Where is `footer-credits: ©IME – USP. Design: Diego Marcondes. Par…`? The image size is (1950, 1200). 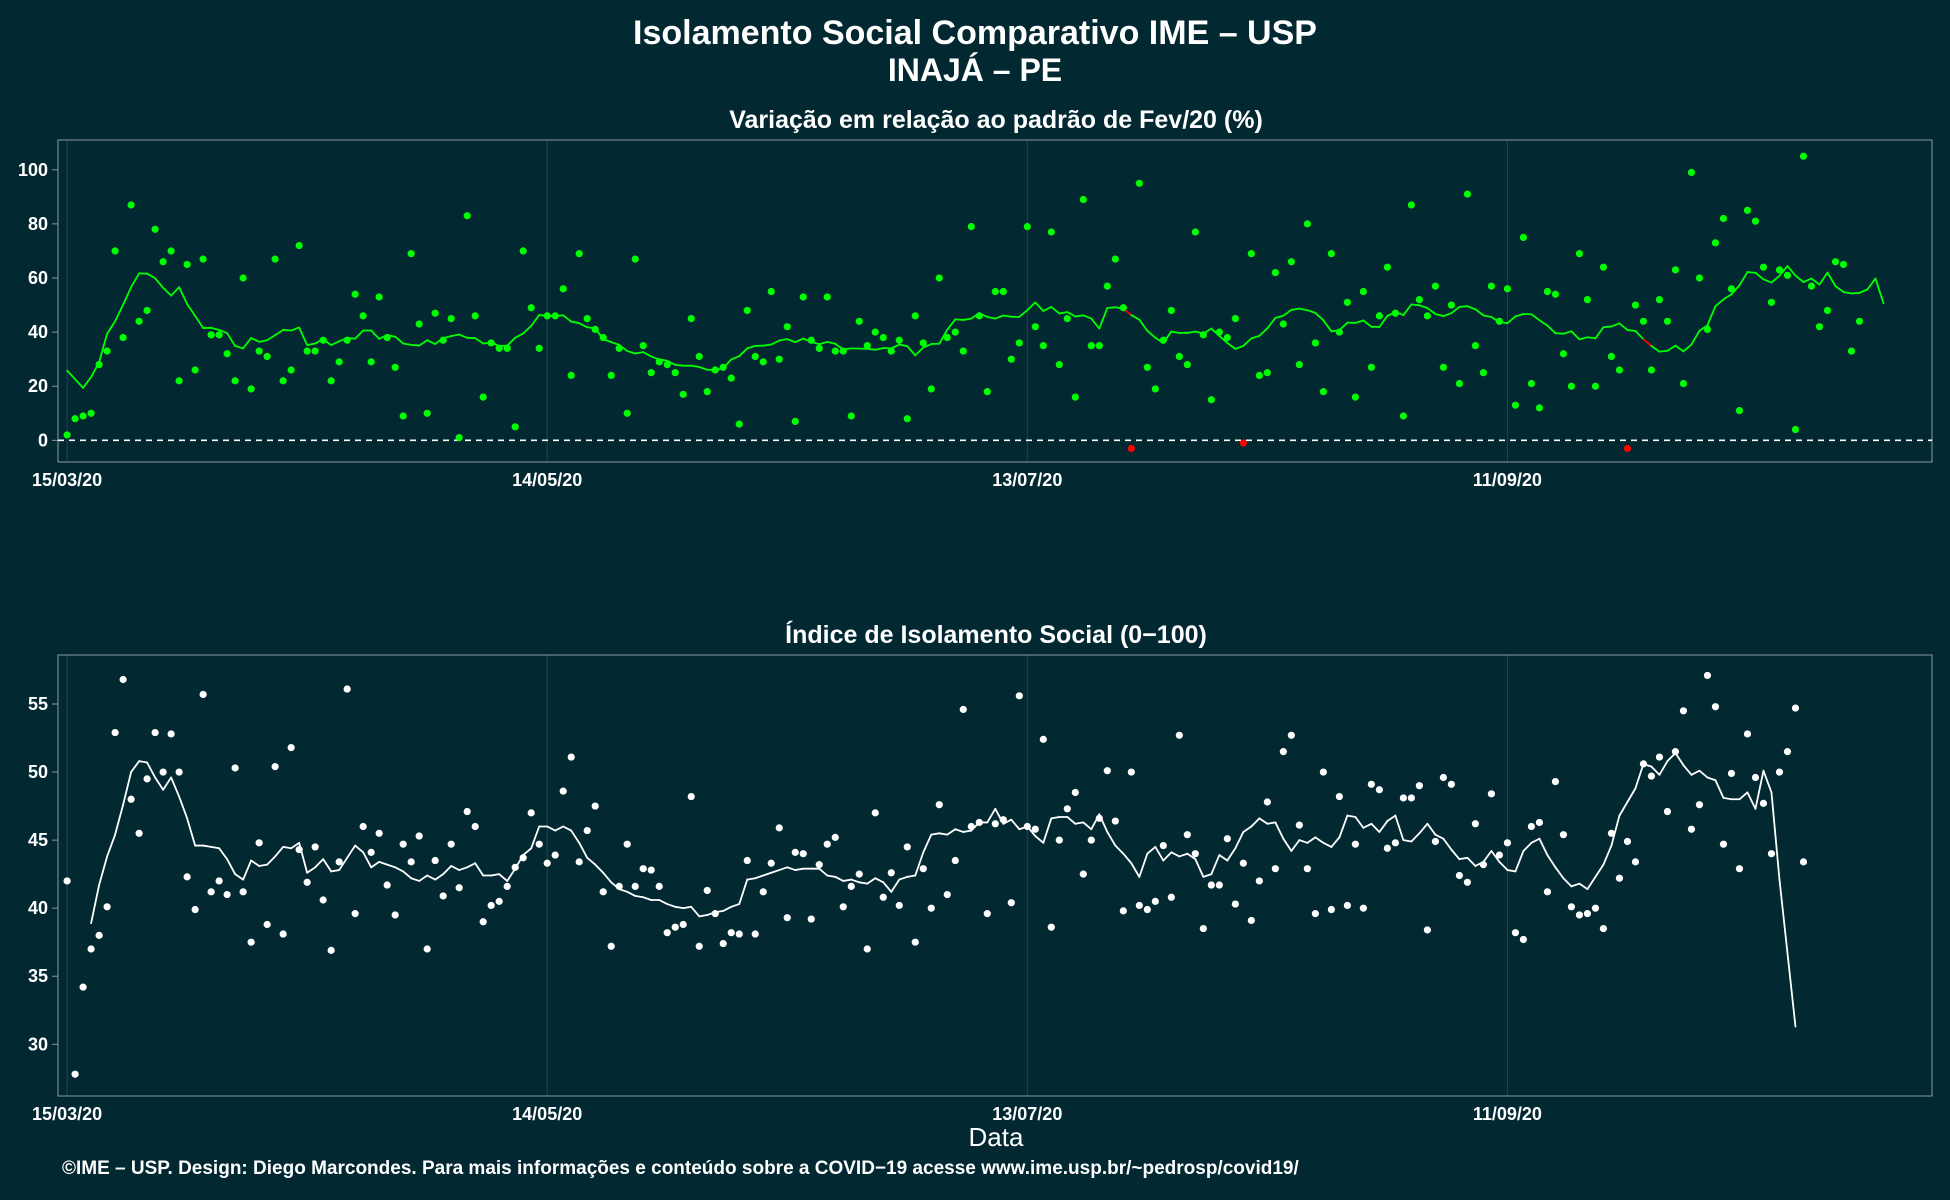
footer-credits: ©IME – USP. Design: Diego Marcondes. Par… is located at coordinates (680, 1168).